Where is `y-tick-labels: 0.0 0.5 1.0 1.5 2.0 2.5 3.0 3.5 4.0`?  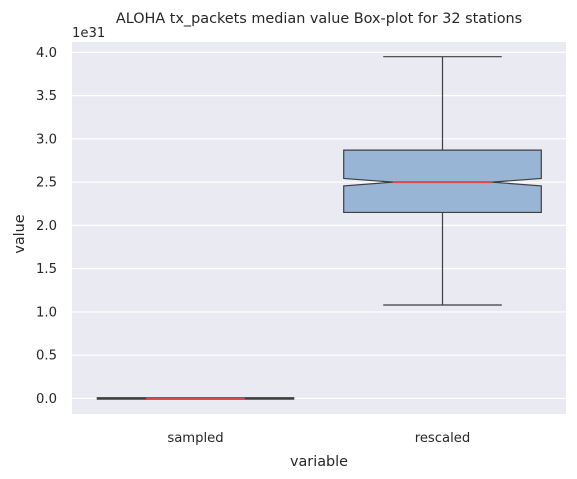
y-tick-labels: 0.0 0.5 1.0 1.5 2.0 2.5 3.0 3.5 4.0 is located at coordinates (46, 226).